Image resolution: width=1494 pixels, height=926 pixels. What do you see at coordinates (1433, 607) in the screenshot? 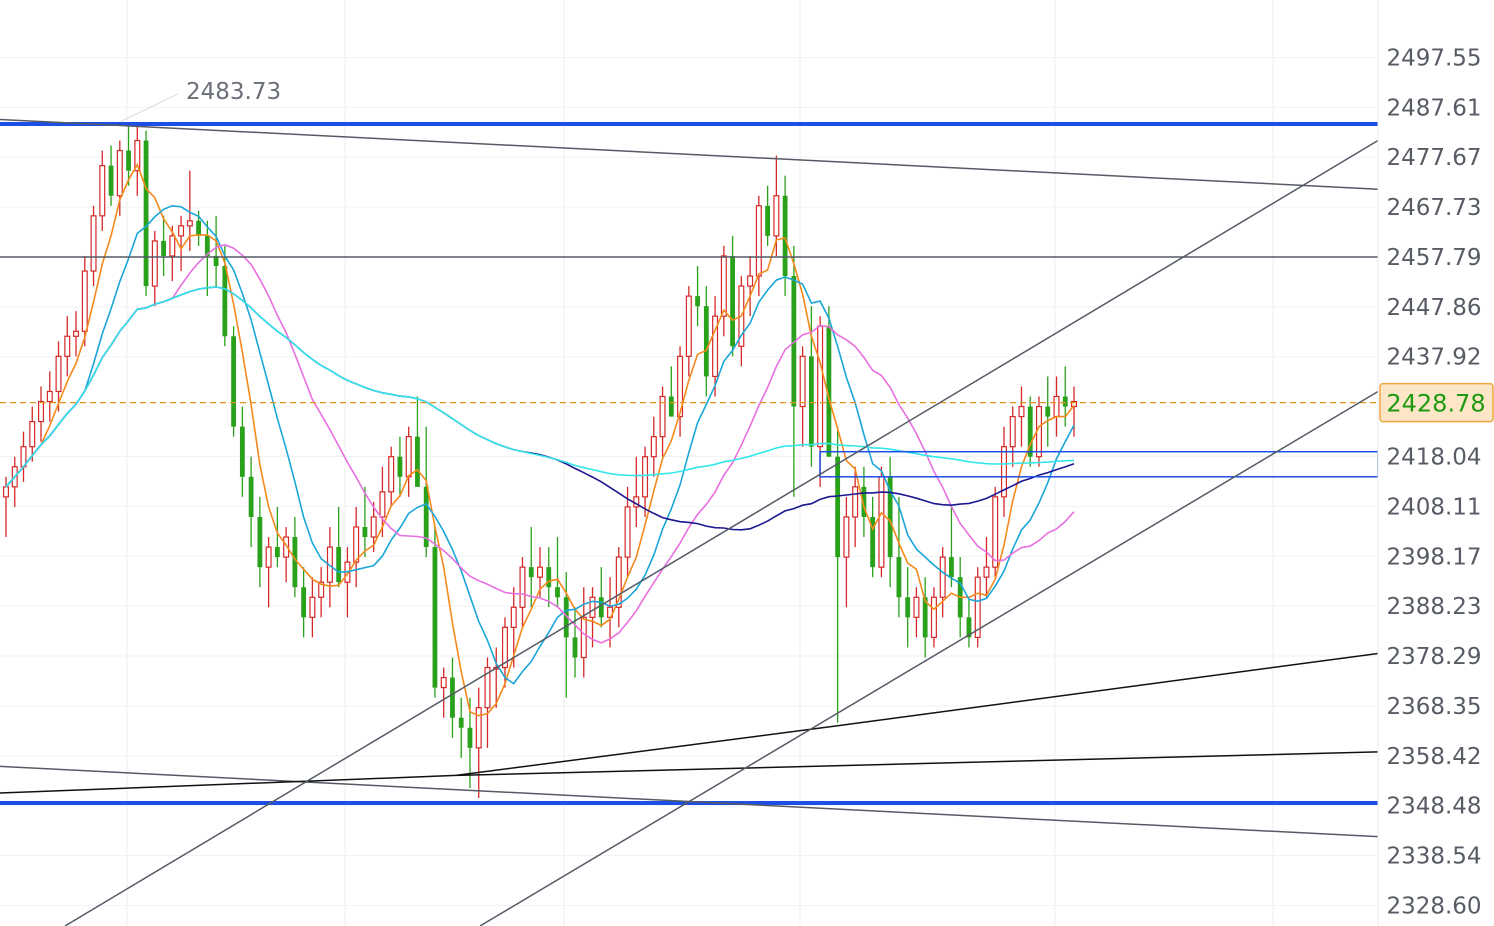
I see `price-tick-label: 2388.23` at bounding box center [1433, 607].